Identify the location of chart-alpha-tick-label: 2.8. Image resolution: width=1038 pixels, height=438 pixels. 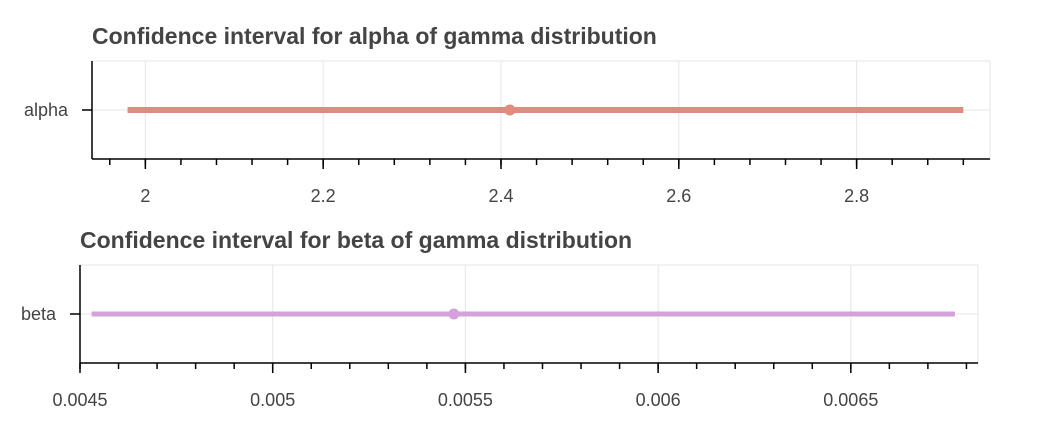
(856, 196).